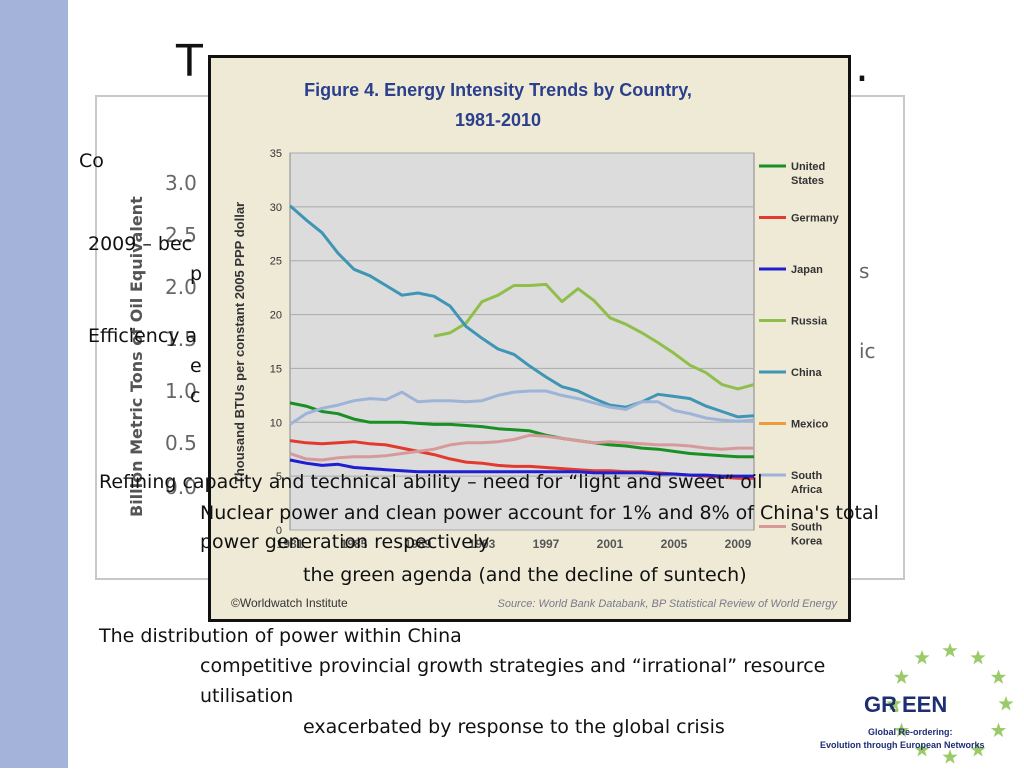  Describe the element at coordinates (862, 66) in the screenshot. I see `slide-title-fragment-right: .` at that location.